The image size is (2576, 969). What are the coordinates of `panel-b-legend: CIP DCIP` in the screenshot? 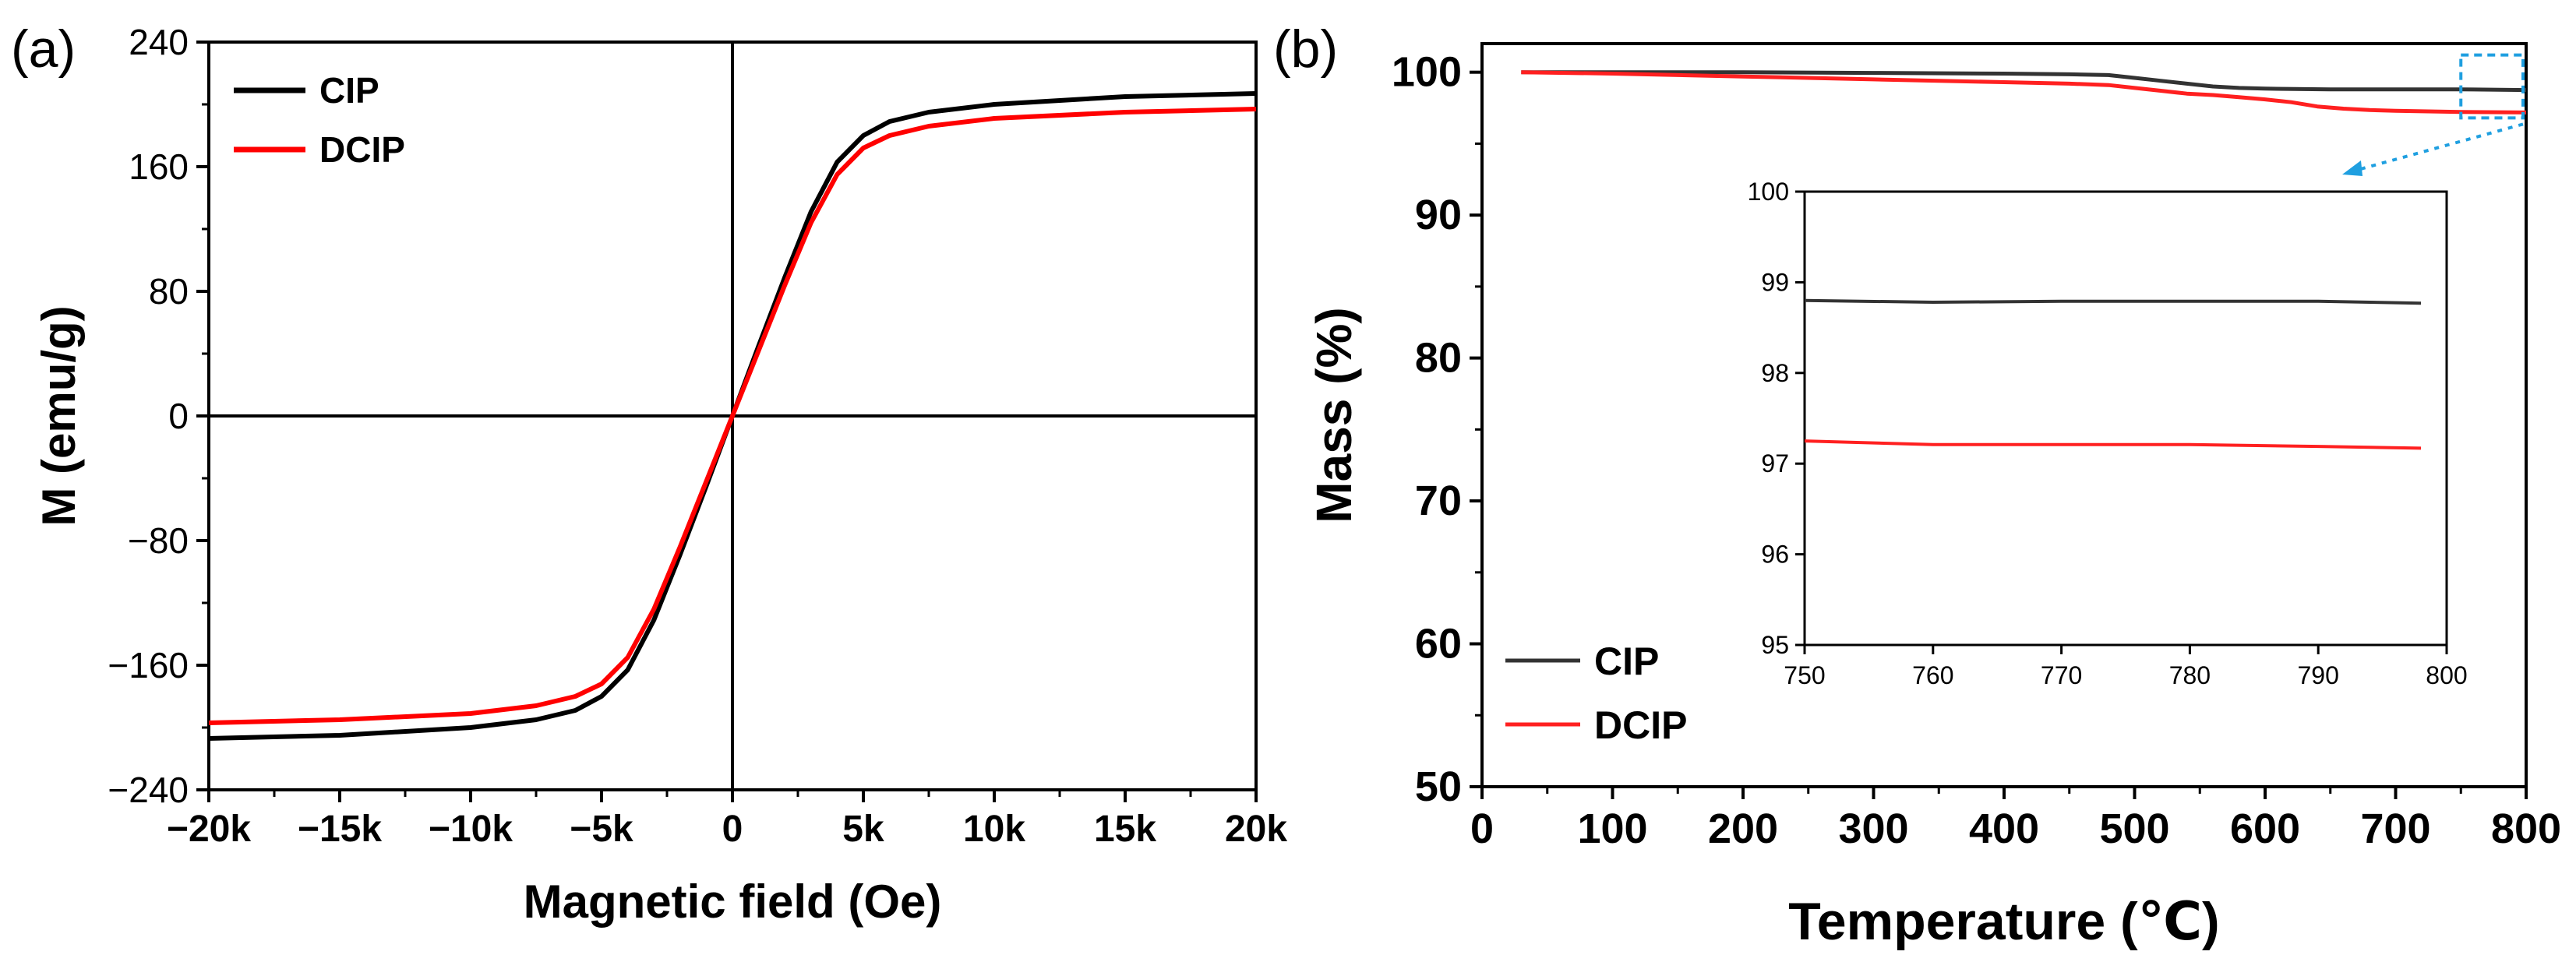 It's located at (1596, 694).